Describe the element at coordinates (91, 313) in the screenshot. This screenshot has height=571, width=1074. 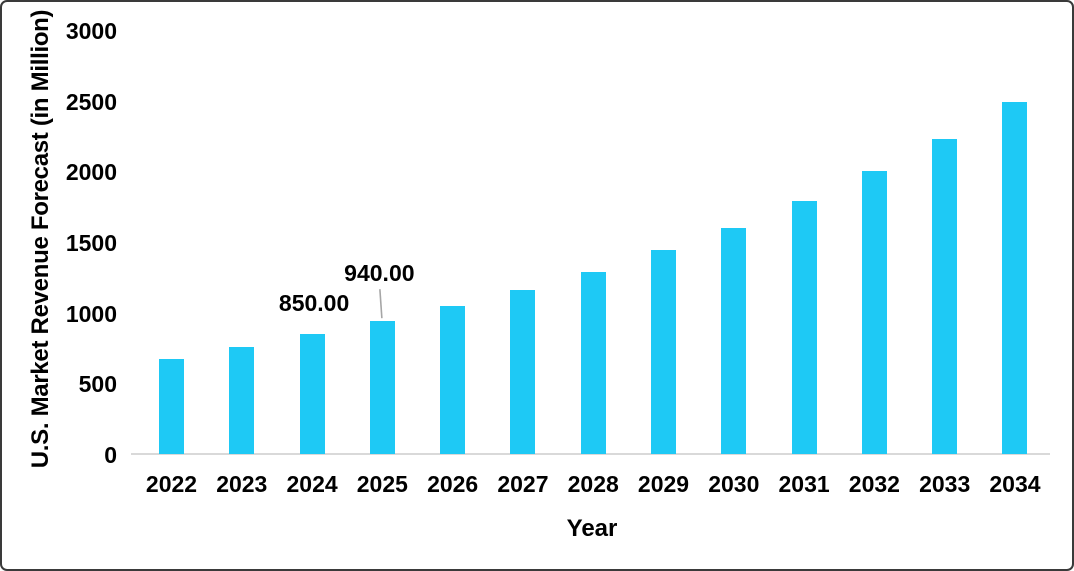
I see `y-tick-label: 1000` at that location.